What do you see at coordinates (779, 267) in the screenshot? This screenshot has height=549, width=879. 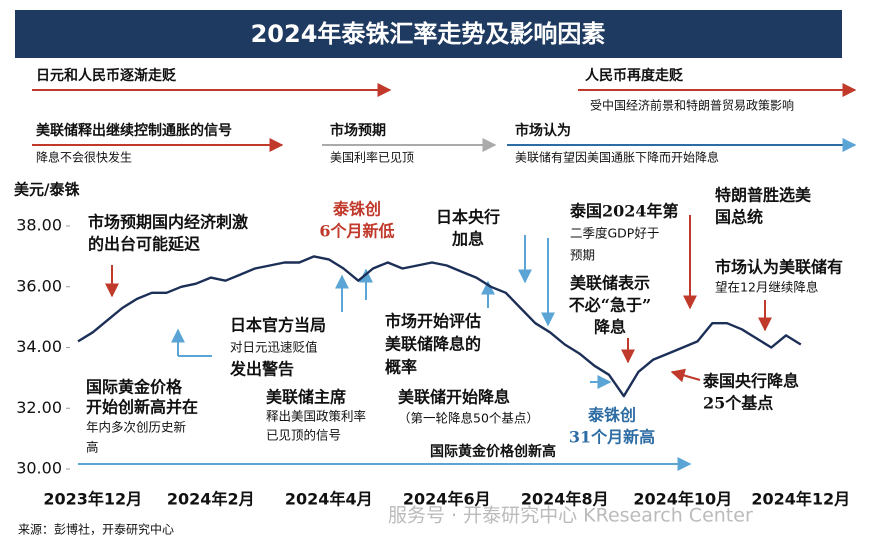 I see `annotation: 市场认为美联储有` at bounding box center [779, 267].